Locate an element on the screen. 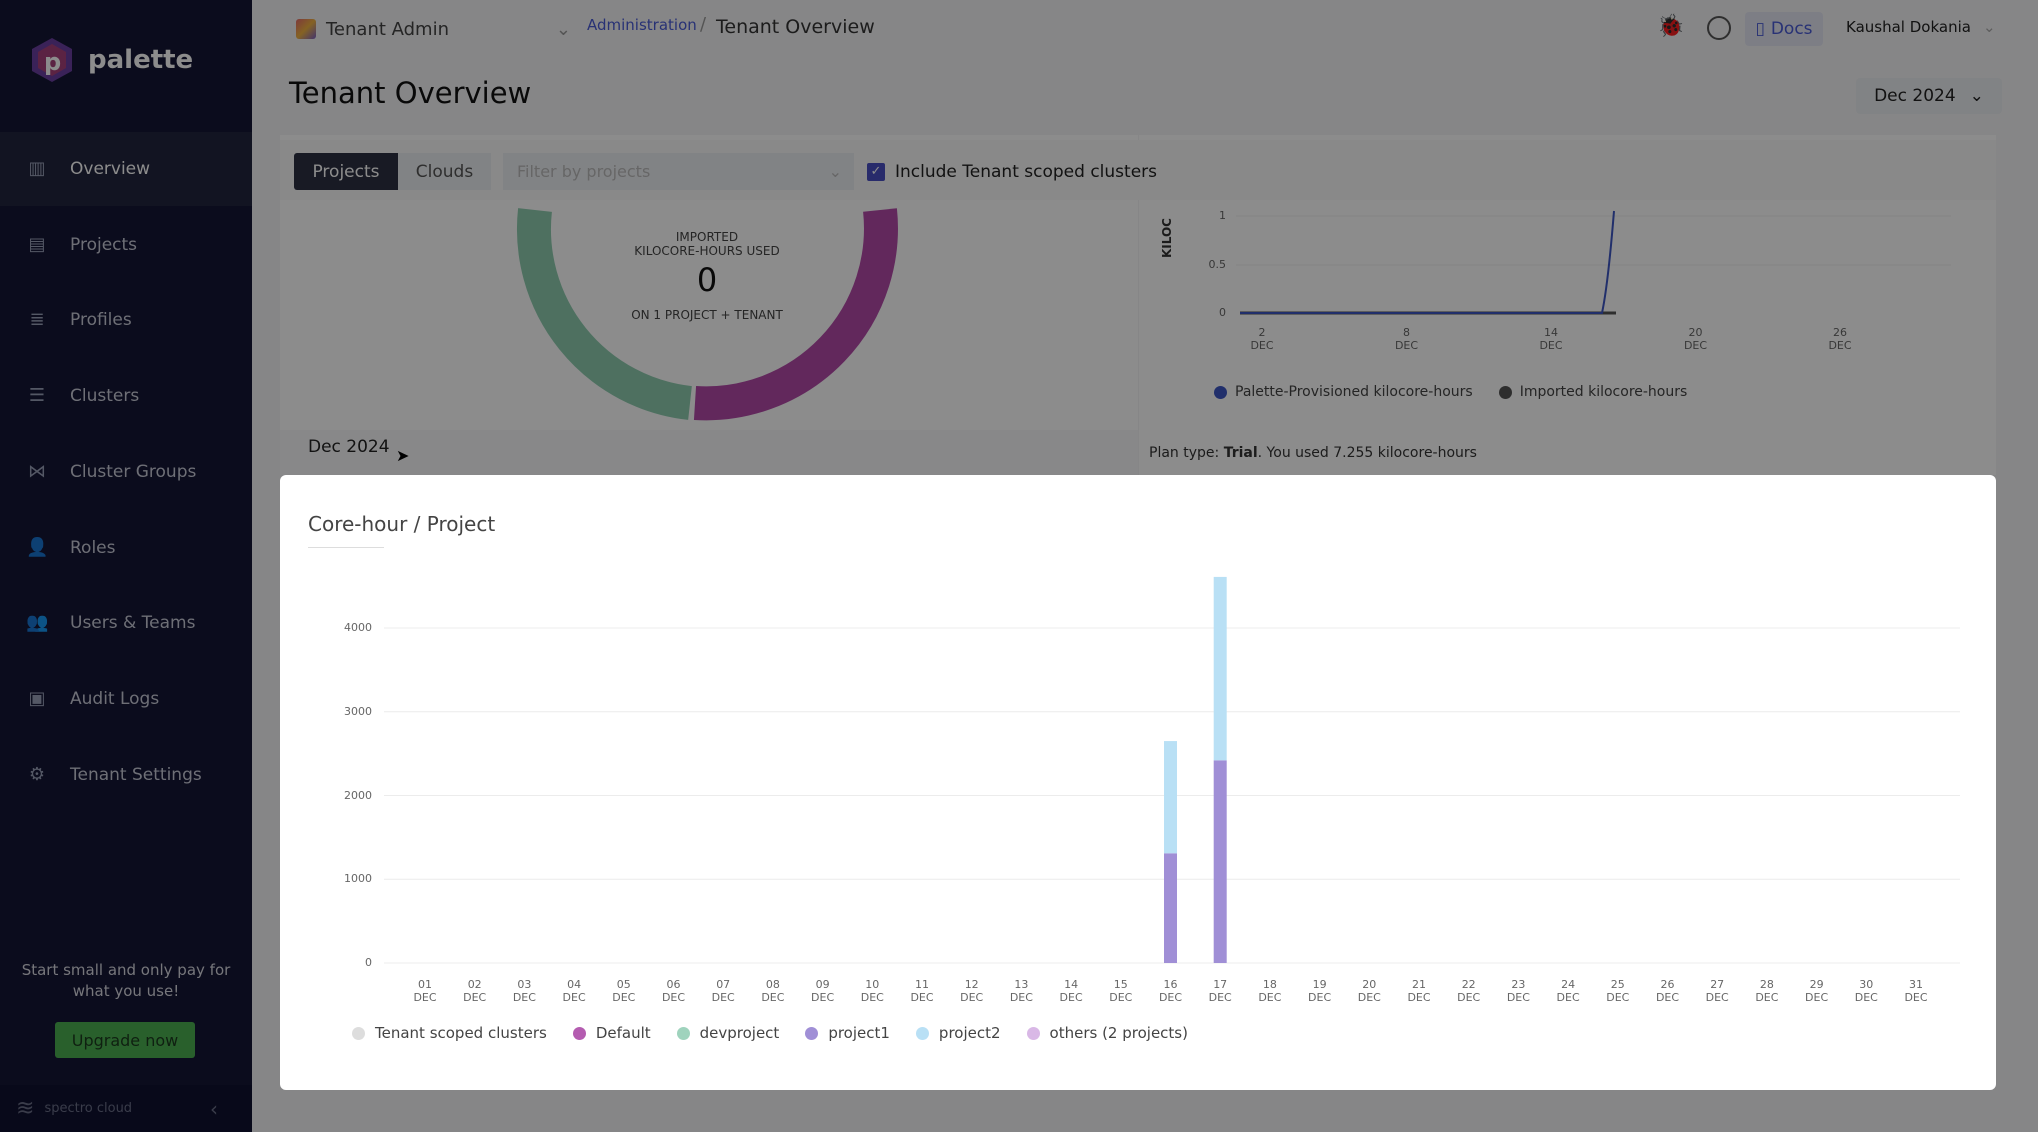  collapse-sidebar-icon: ‹ is located at coordinates (214, 1108).